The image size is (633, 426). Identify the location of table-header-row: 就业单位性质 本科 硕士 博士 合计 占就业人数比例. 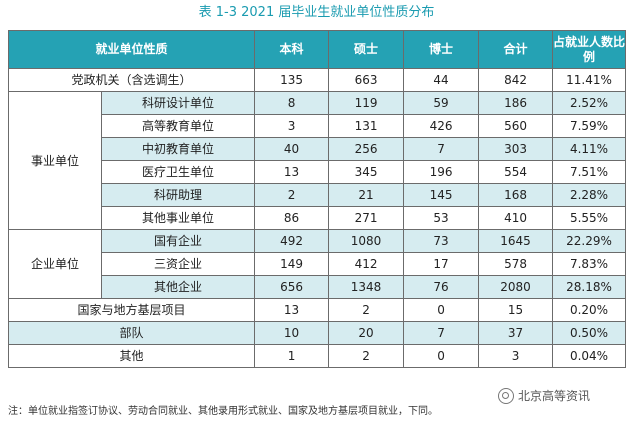
(317, 49).